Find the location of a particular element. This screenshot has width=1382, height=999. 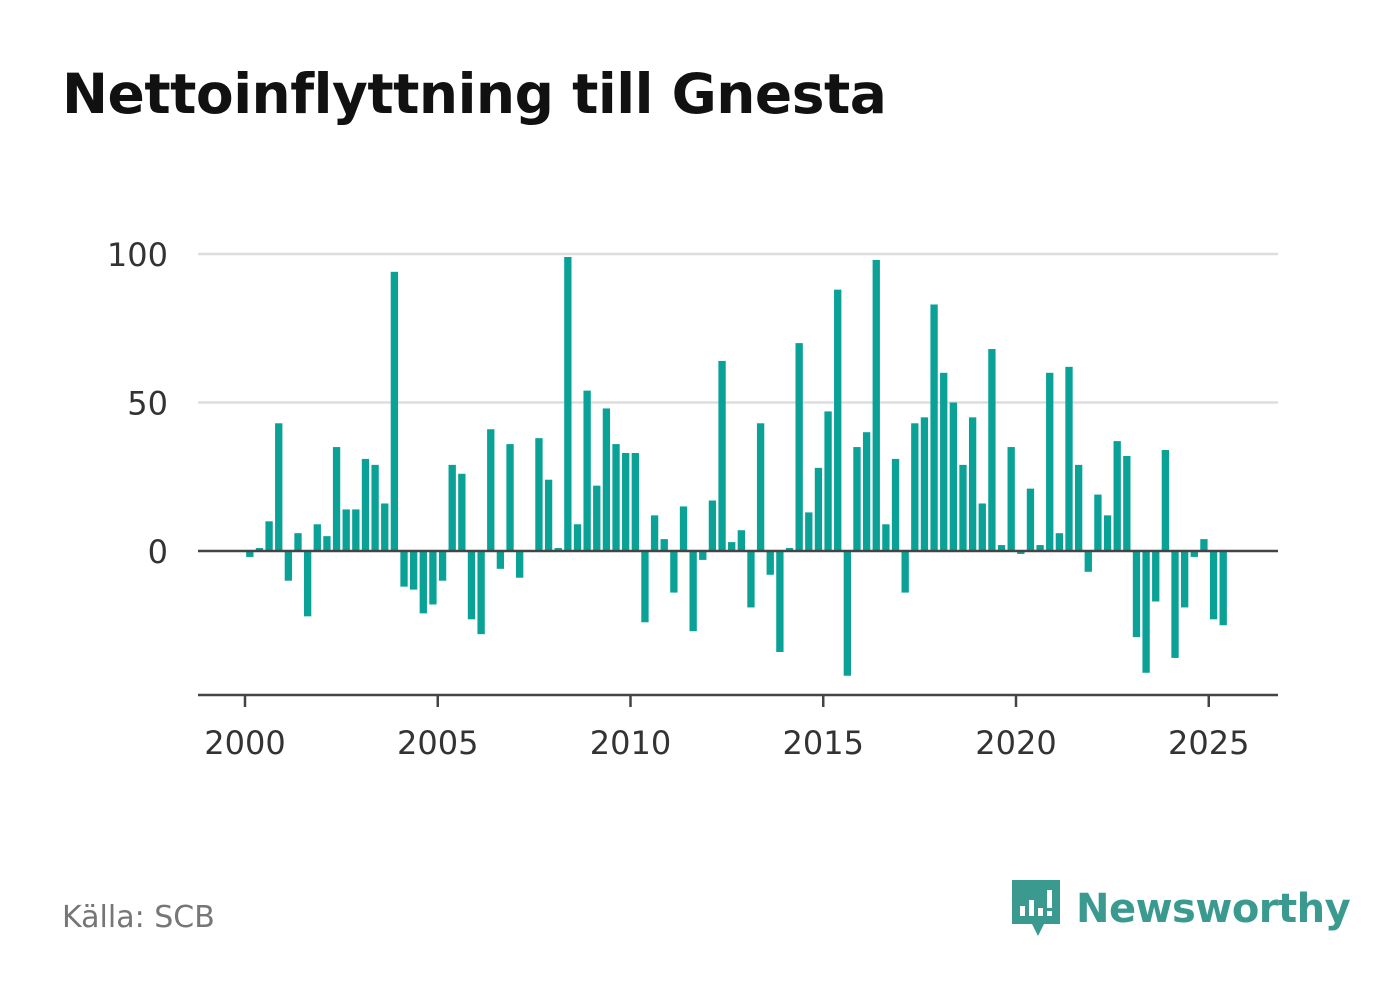

x-tick-label-2015: 2015 is located at coordinates (823, 743).